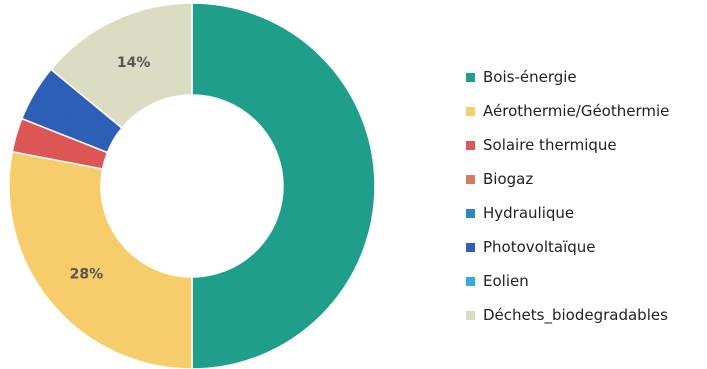 Image resolution: width=707 pixels, height=369 pixels. I want to click on legend-item: Bois-énergie, so click(567, 77).